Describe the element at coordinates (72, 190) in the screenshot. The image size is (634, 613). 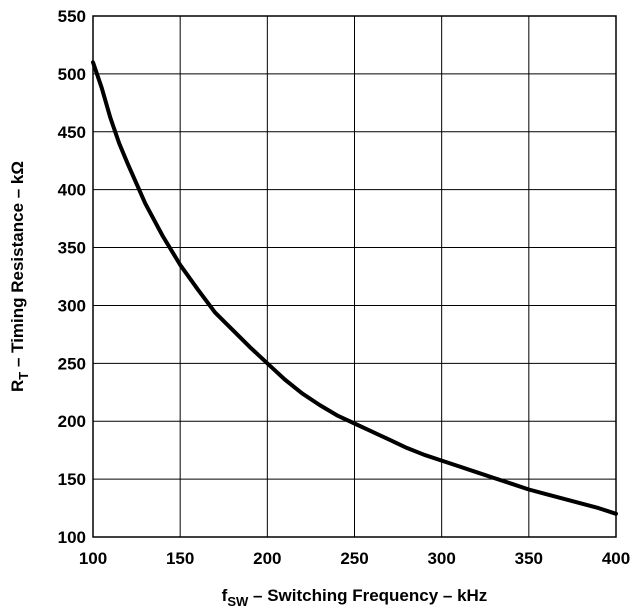
I see `y-tick-label: 400` at that location.